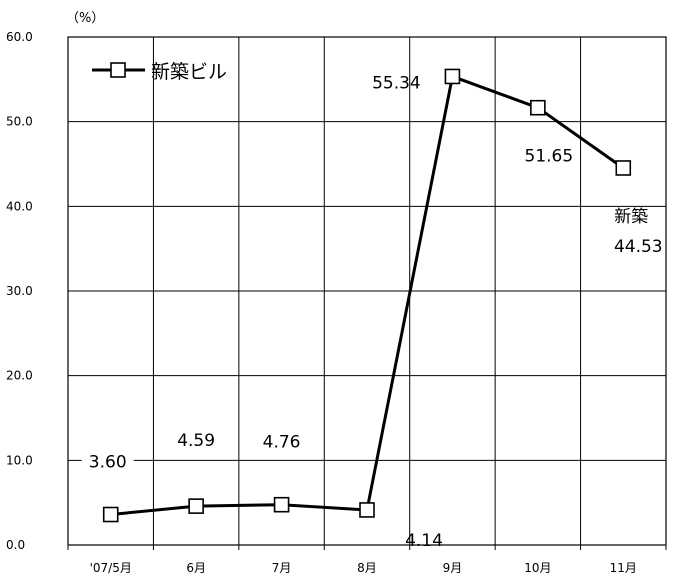 The image size is (674, 582). What do you see at coordinates (19, 206) in the screenshot?
I see `y-tick-label: 40.0` at bounding box center [19, 206].